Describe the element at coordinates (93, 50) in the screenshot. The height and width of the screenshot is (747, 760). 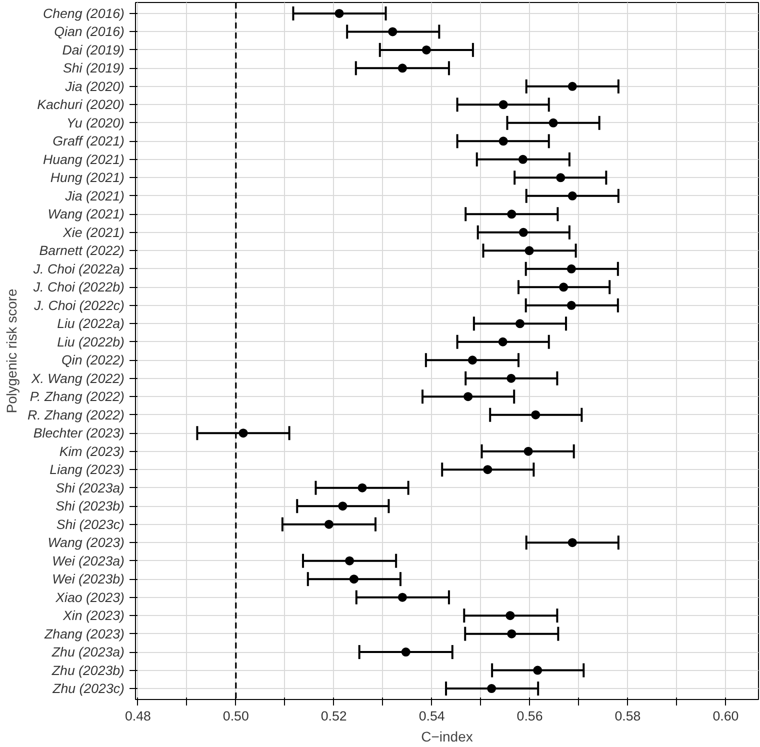
I see `y-tick-label: Dai (2019)` at that location.